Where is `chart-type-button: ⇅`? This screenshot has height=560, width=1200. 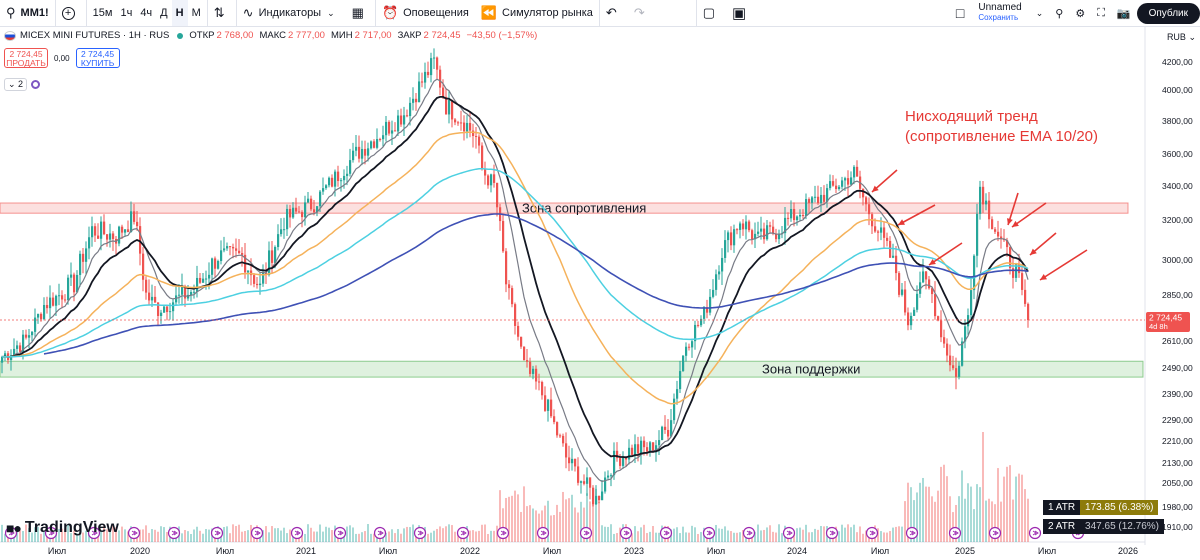
chart-type-button: ⇅ is located at coordinates (221, 13).